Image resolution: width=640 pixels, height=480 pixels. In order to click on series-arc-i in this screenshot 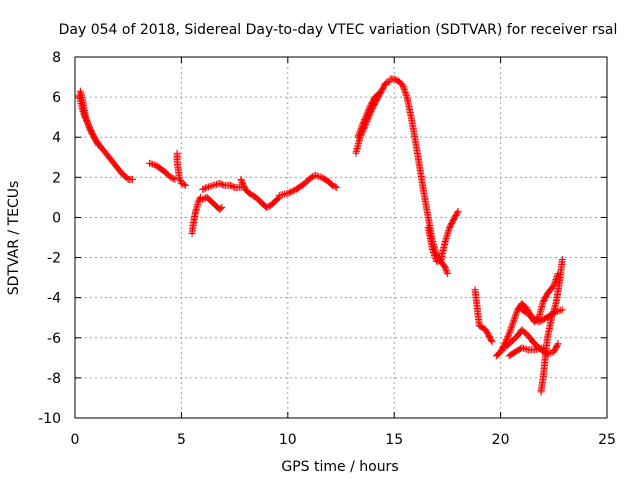, I will do `click(308, 185)`.